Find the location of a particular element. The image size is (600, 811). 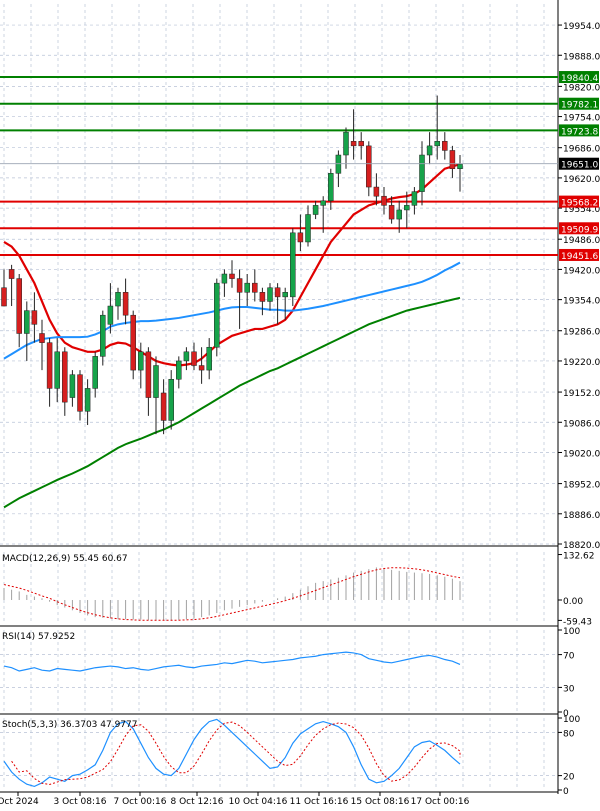

level-label: 19840.4 is located at coordinates (579, 79).